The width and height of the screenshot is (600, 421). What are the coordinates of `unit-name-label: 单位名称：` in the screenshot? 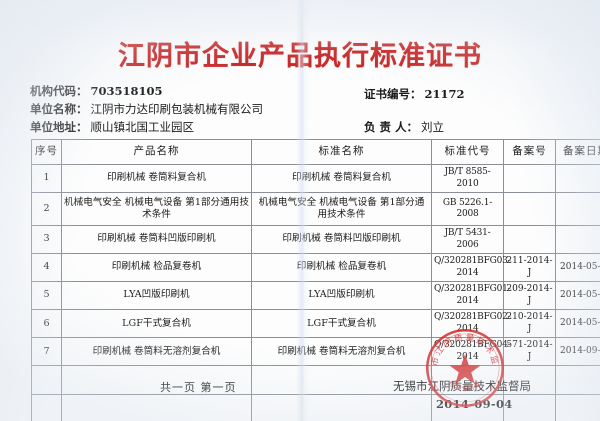 It's located at (59, 109).